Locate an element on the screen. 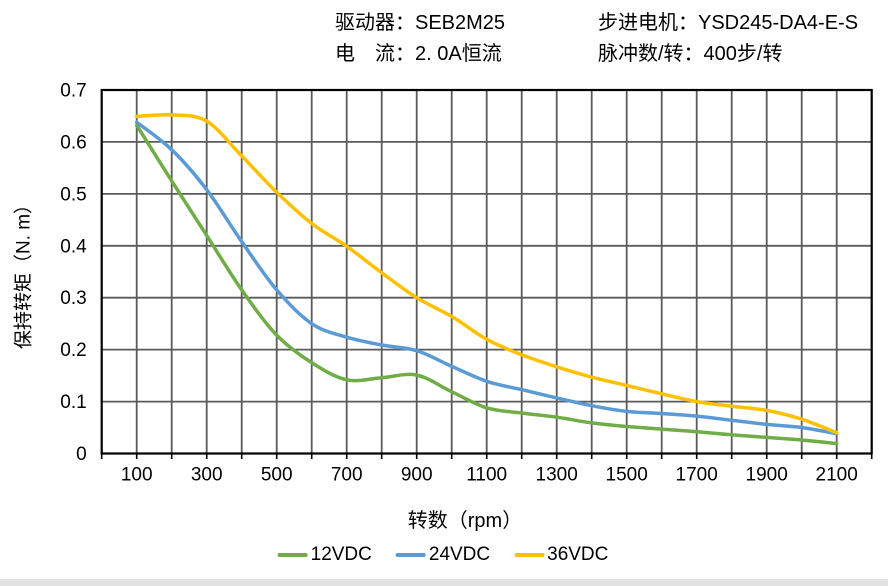 Image resolution: width=888 pixels, height=586 pixels. x-tick-label: 1100 is located at coordinates (486, 475).